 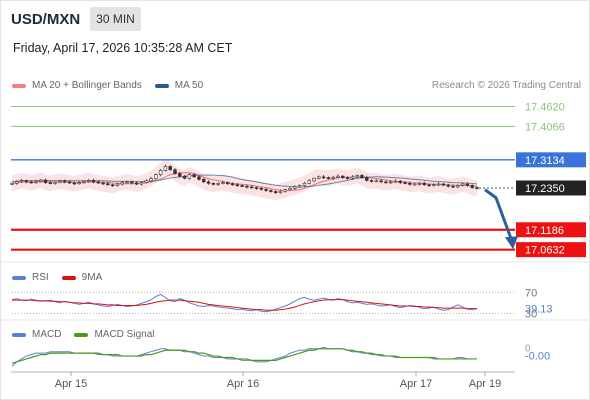 What do you see at coordinates (87, 85) in the screenshot?
I see `legend-ma20-label: MA 20 + Bollinger Bands` at bounding box center [87, 85].